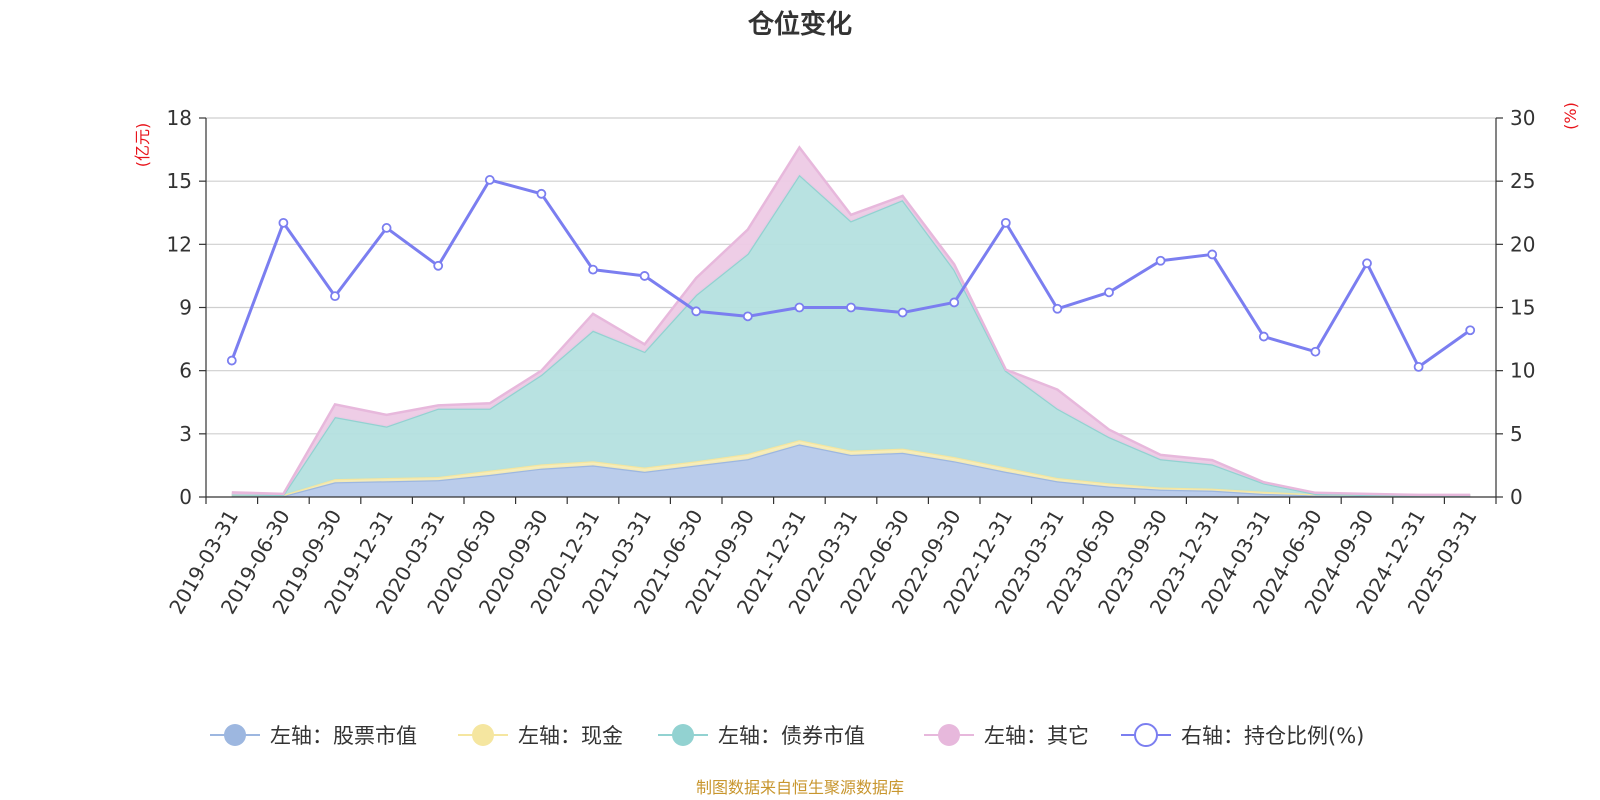 This screenshot has height=800, width=1600. I want to click on right-tick-label: 5, so click(1516, 434).